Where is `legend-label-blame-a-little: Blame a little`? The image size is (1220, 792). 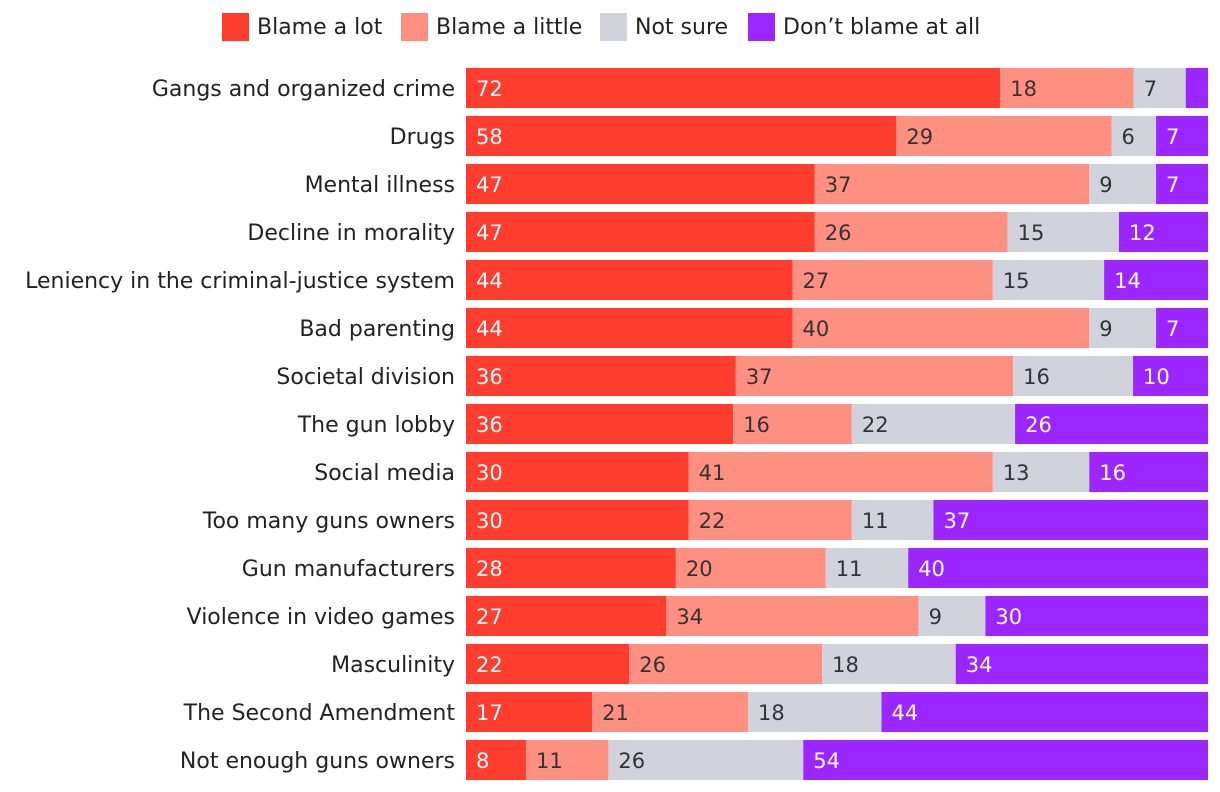 legend-label-blame-a-little: Blame a little is located at coordinates (509, 27).